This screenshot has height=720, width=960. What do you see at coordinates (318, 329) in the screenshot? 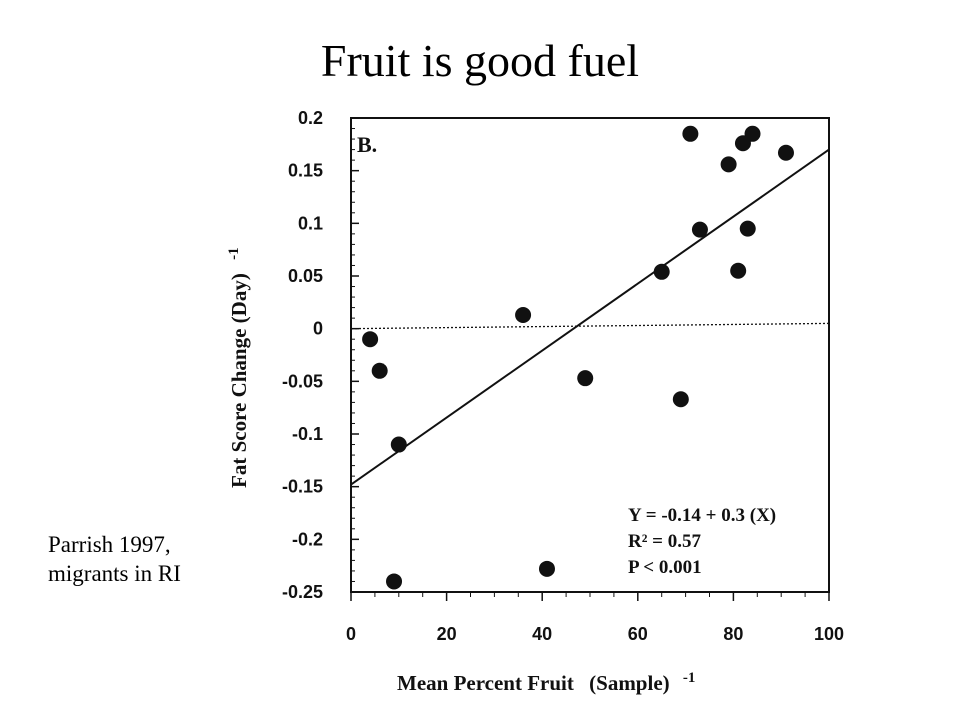
I see `y-tick-label: 0` at bounding box center [318, 329].